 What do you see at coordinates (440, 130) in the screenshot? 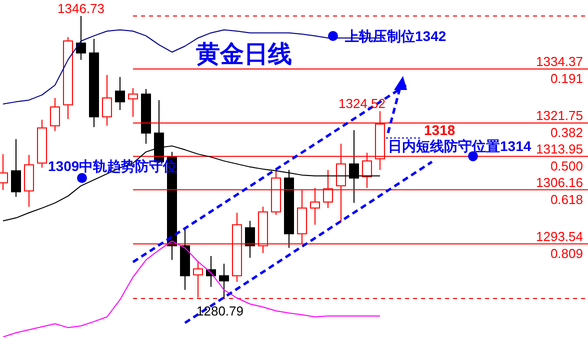
I see `annotation: 1318` at bounding box center [440, 130].